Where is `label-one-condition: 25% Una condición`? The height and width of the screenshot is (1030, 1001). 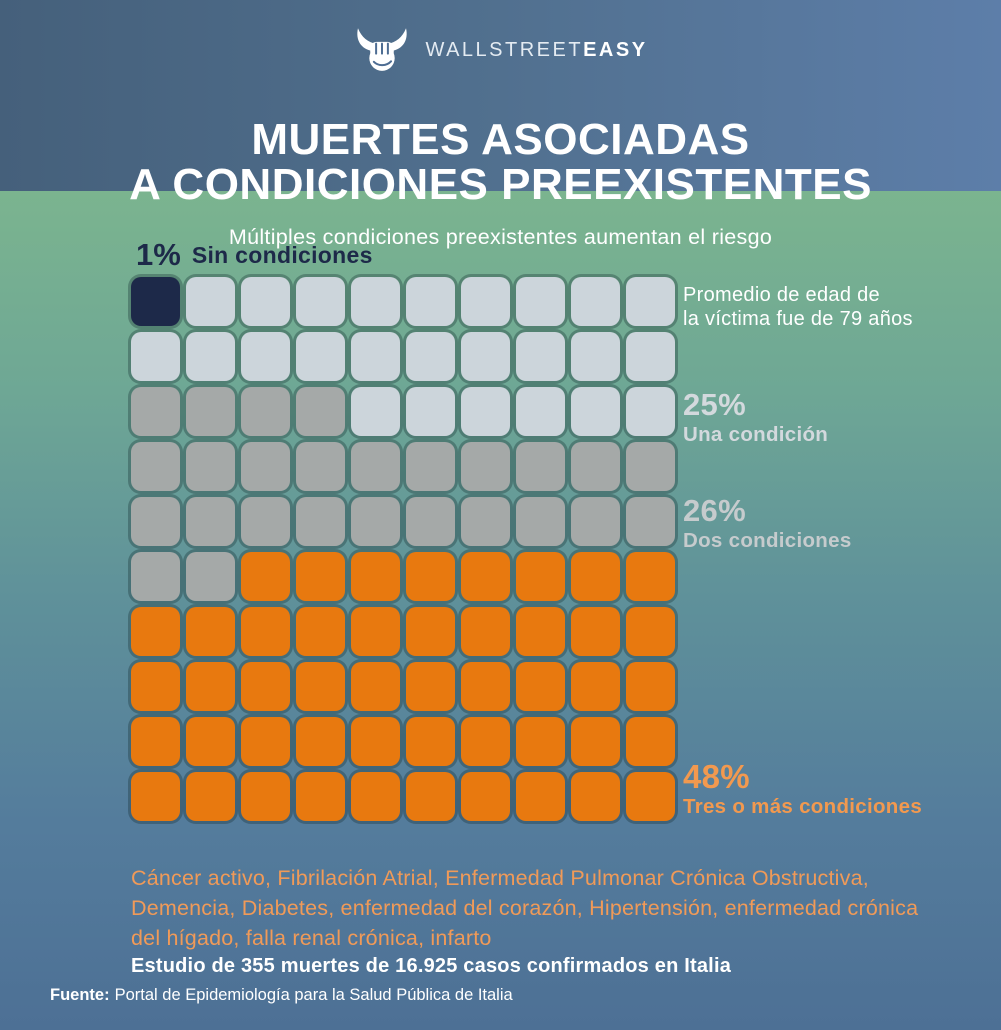 label-one-condition: 25% Una condición is located at coordinates (755, 417).